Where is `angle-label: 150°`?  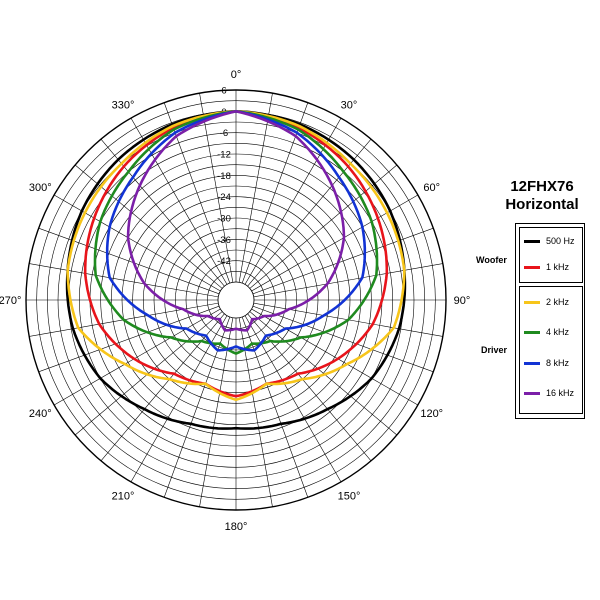 angle-label: 150° is located at coordinates (349, 497).